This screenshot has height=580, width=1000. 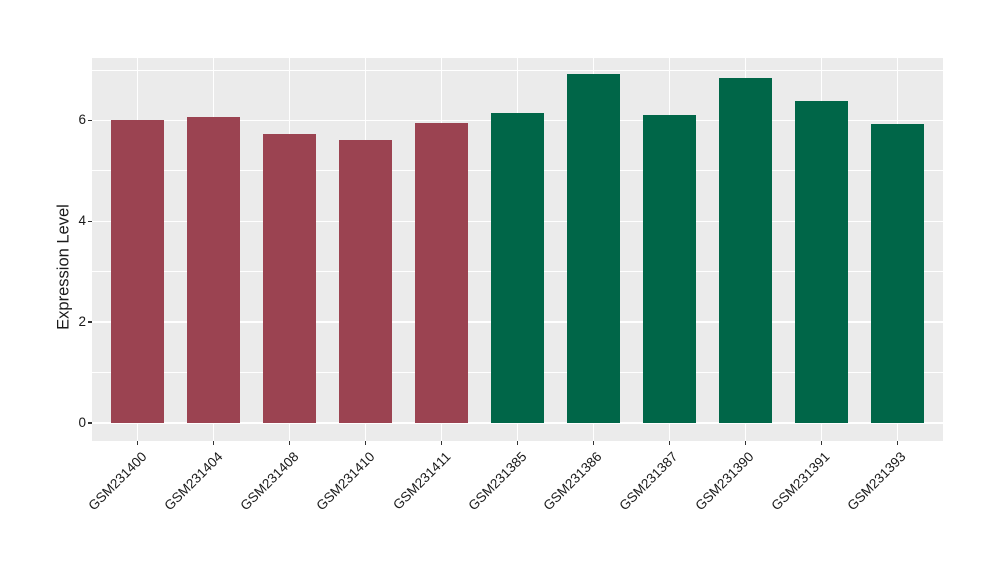 I want to click on bar-GSM231404, so click(x=213, y=269).